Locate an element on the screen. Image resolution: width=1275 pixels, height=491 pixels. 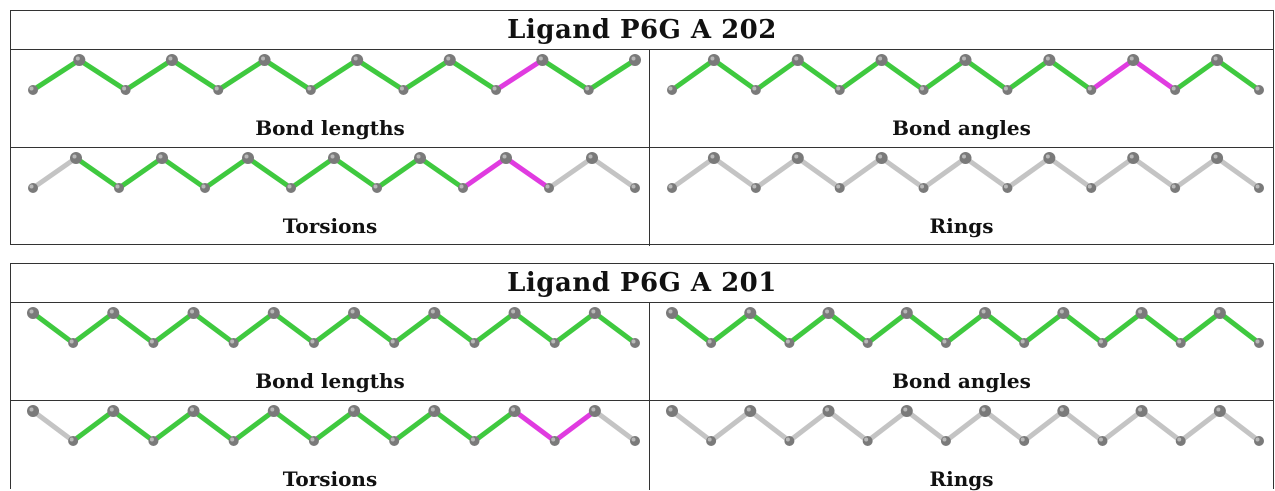
cell-bond-lengths: Bond lengths is located at coordinates (330, 98).